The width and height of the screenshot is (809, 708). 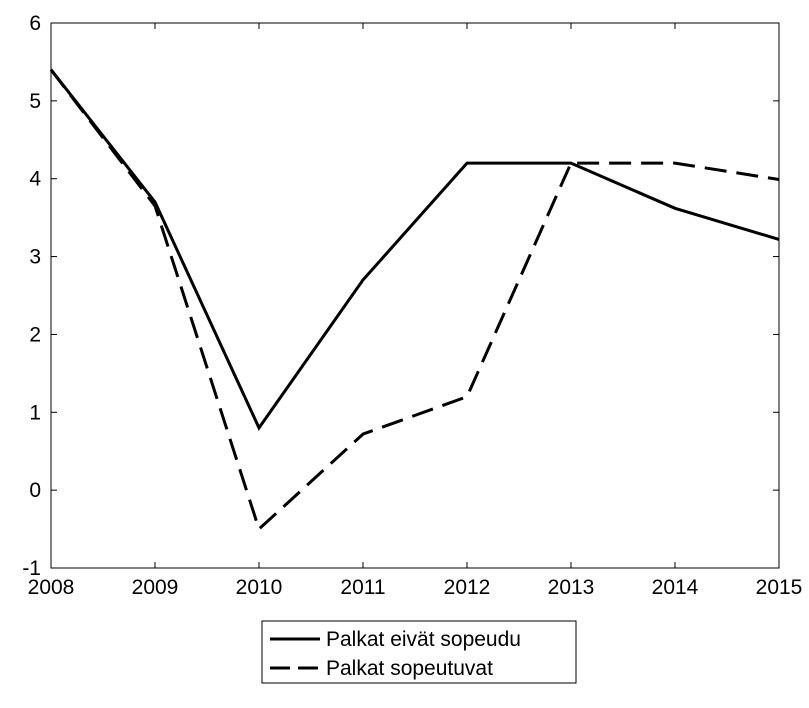 What do you see at coordinates (35, 101) in the screenshot?
I see `y-tick-label: 5` at bounding box center [35, 101].